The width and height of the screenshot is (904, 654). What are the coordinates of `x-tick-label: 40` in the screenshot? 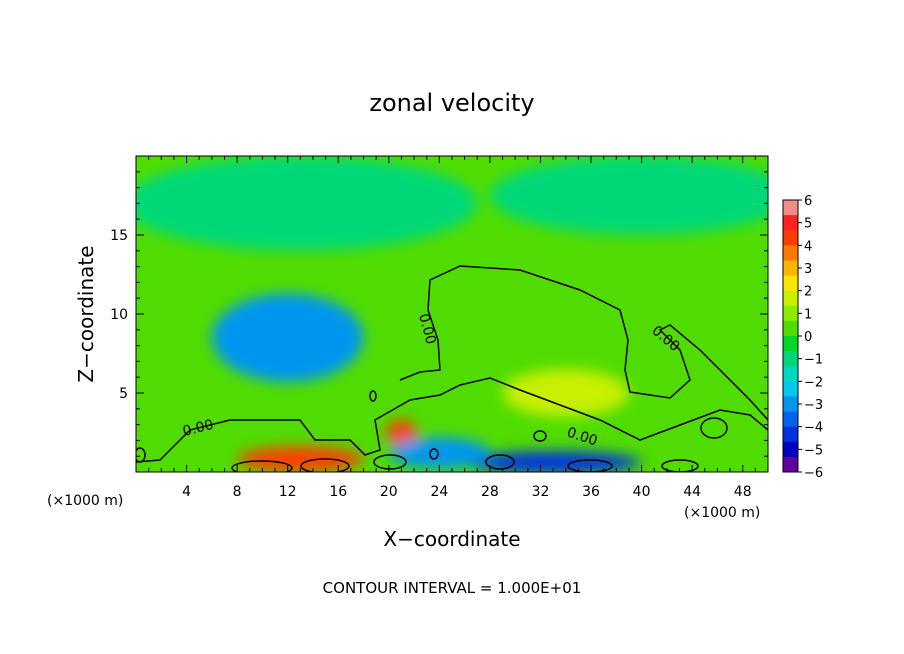 It's located at (642, 492).